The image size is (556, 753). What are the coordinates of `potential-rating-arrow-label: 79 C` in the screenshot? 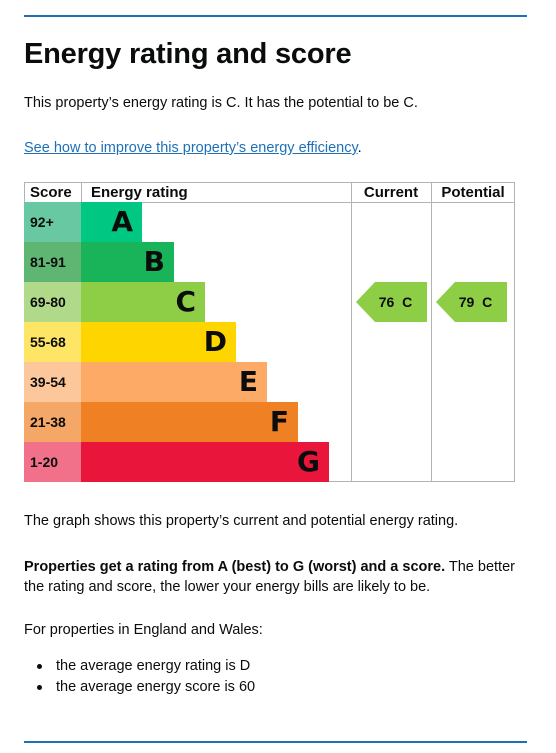 It's located at (475, 302).